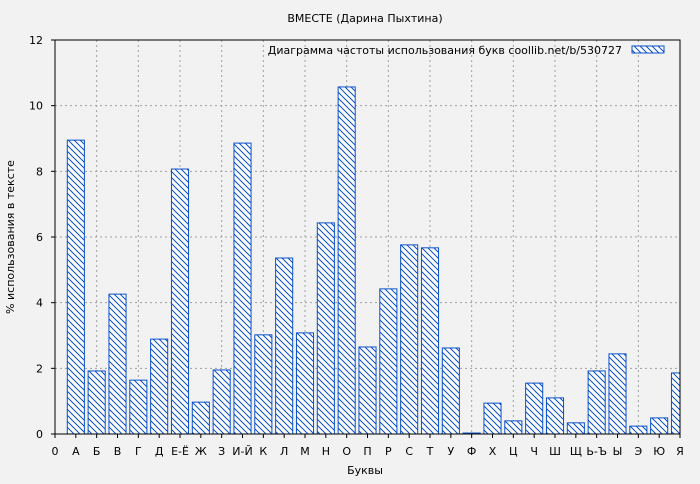 The height and width of the screenshot is (484, 700). Describe the element at coordinates (575, 428) in the screenshot. I see `bar-Щ` at that location.